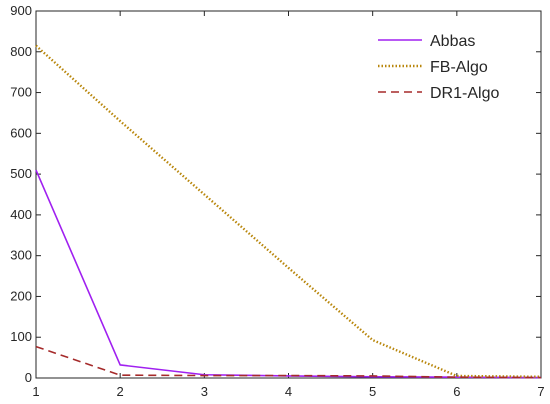 This screenshot has height=404, width=550. Describe the element at coordinates (464, 93) in the screenshot. I see `legend-label: DR1-Algo` at that location.